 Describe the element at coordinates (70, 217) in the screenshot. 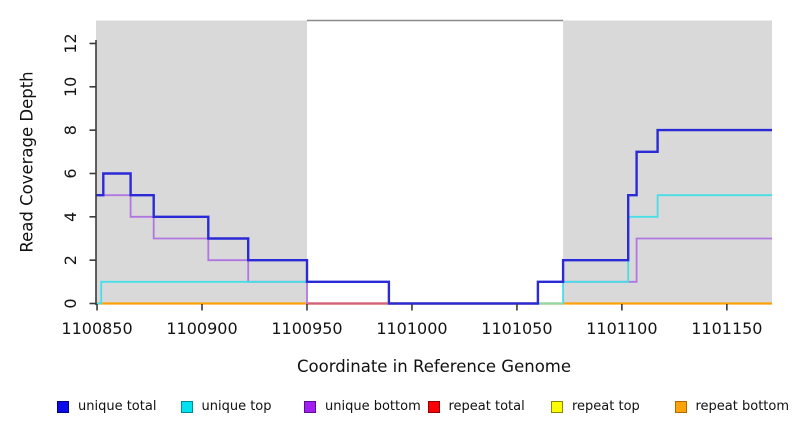

I see `y-tick-label: 4` at that location.